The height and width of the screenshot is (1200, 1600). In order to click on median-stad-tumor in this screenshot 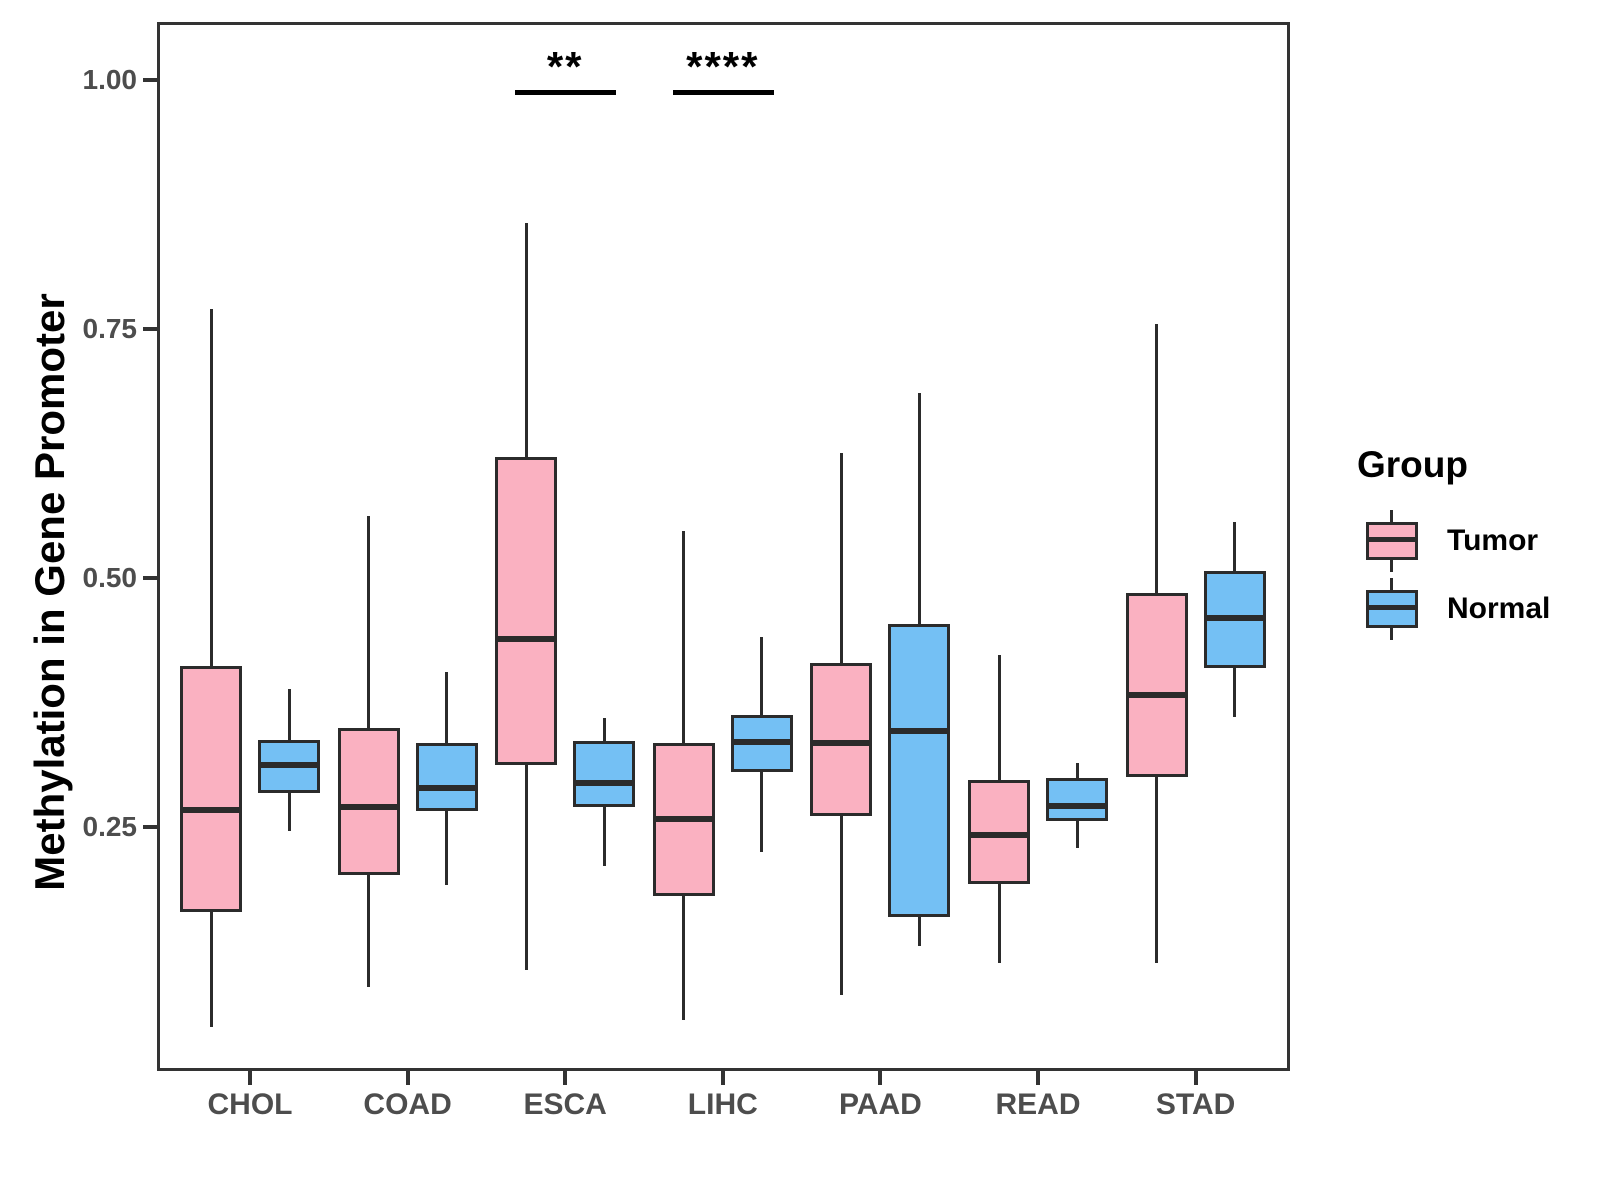, I will do `click(1156, 694)`.